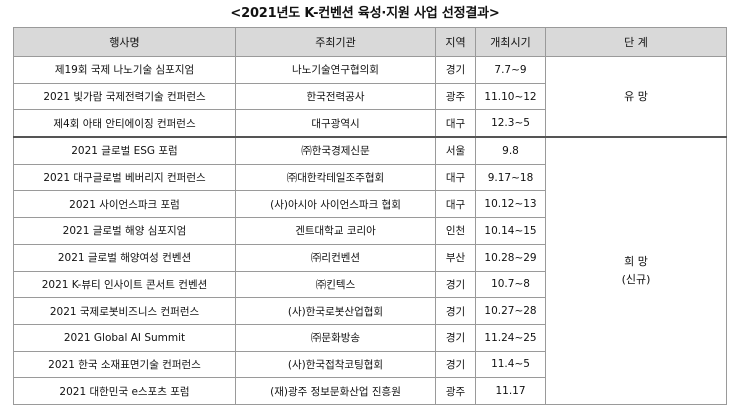 The height and width of the screenshot is (417, 730). I want to click on host: ㈜문화방송, so click(335, 337).